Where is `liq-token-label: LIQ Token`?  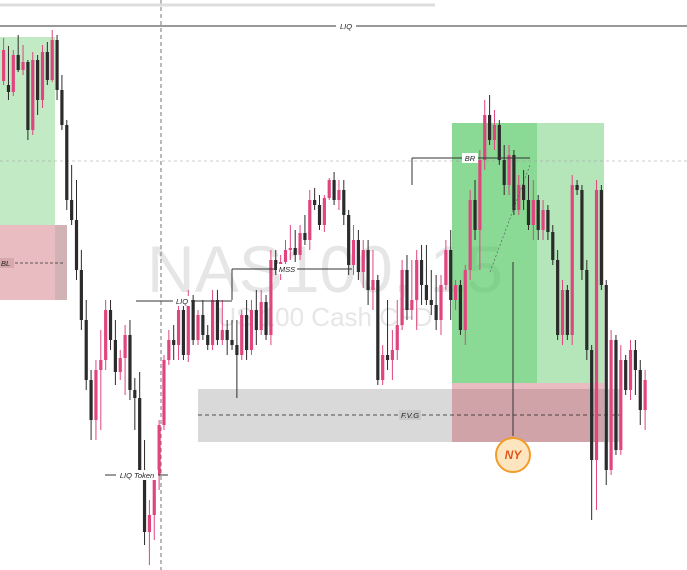
liq-token-label: LIQ Token is located at coordinates (137, 475).